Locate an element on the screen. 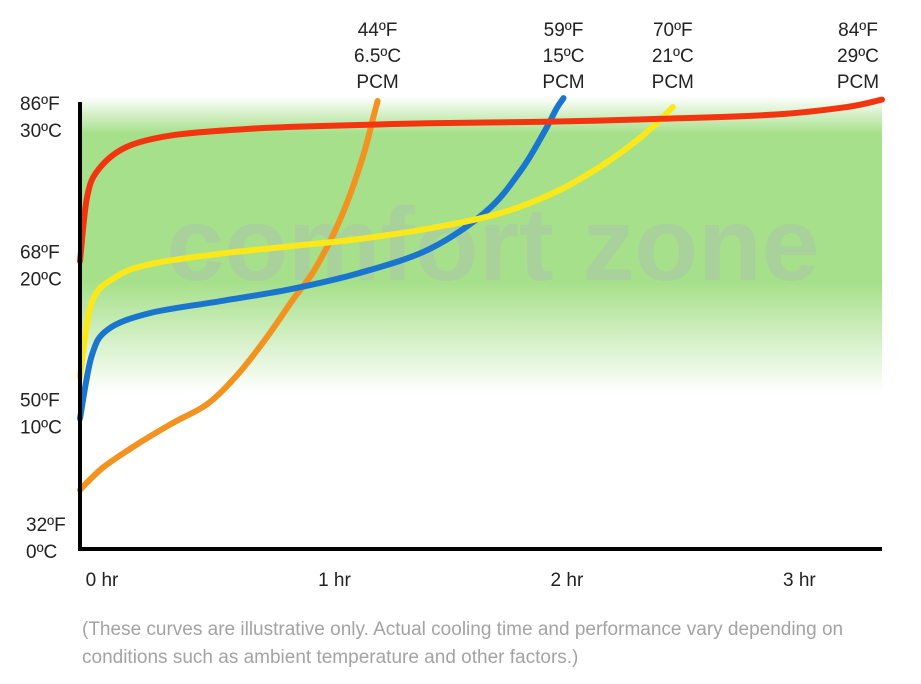 The height and width of the screenshot is (684, 921). y-tick-label-f-1: 86ºF is located at coordinates (40, 104).